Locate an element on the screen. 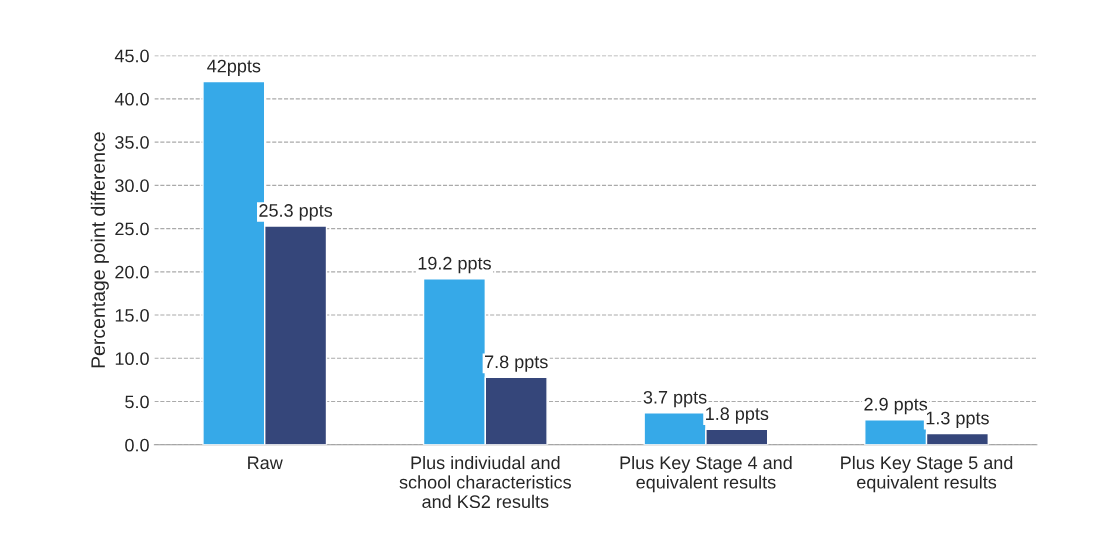 Image resolution: width=1103 pixels, height=556 pixels. data-label: 25.3 ppts is located at coordinates (296, 212).